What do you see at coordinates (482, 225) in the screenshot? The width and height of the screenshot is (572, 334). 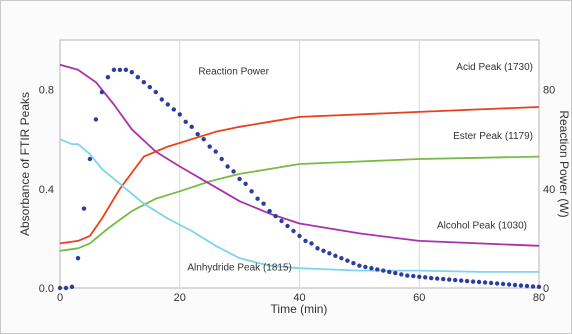 I see `annotation-alcohol-peak-1030: Alcohol Peak (1030)` at bounding box center [482, 225].